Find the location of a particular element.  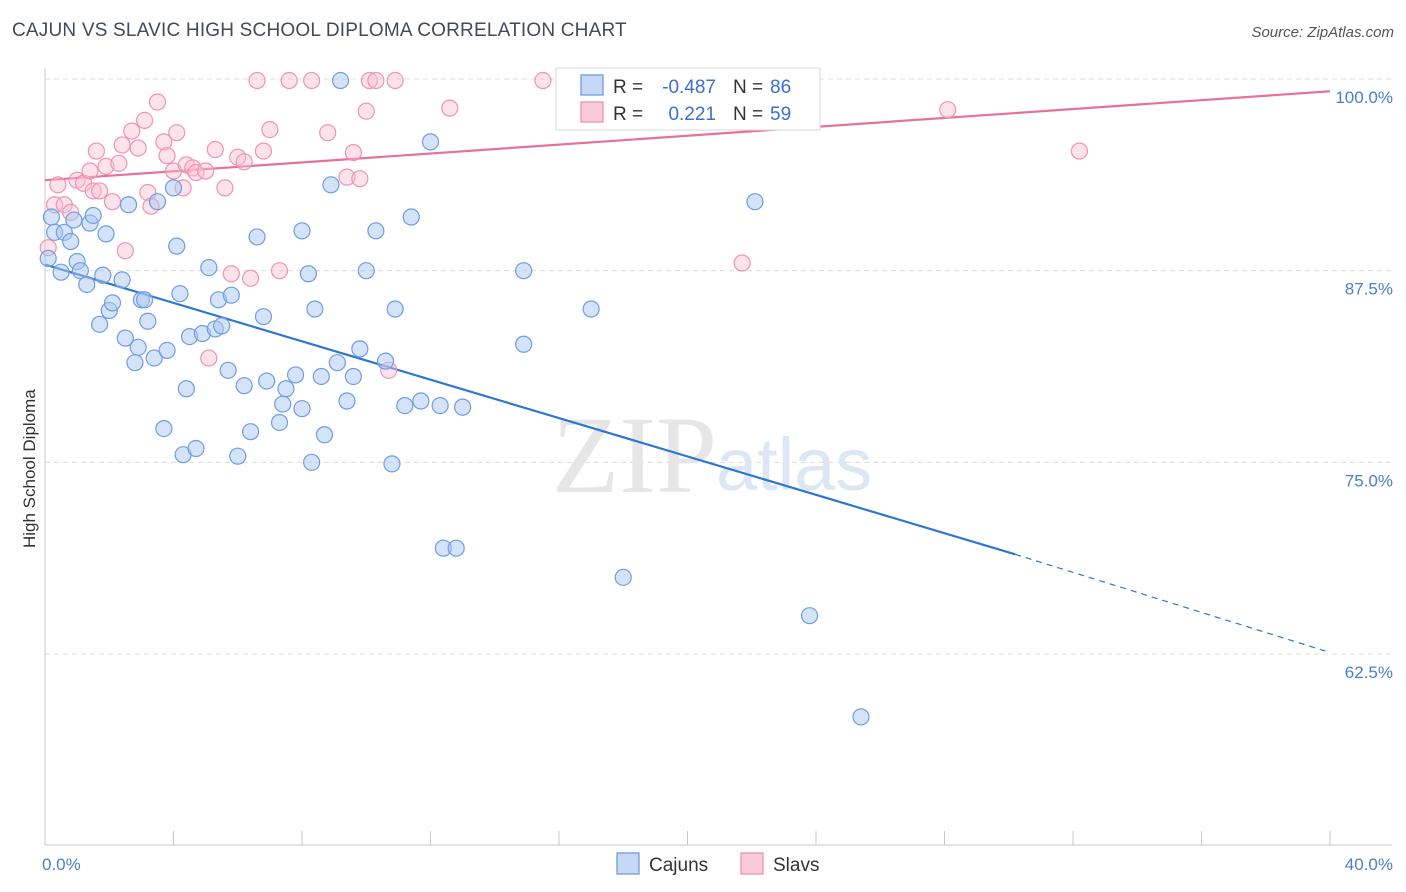

y-tick-label-3: 100.0% is located at coordinates (1364, 97).